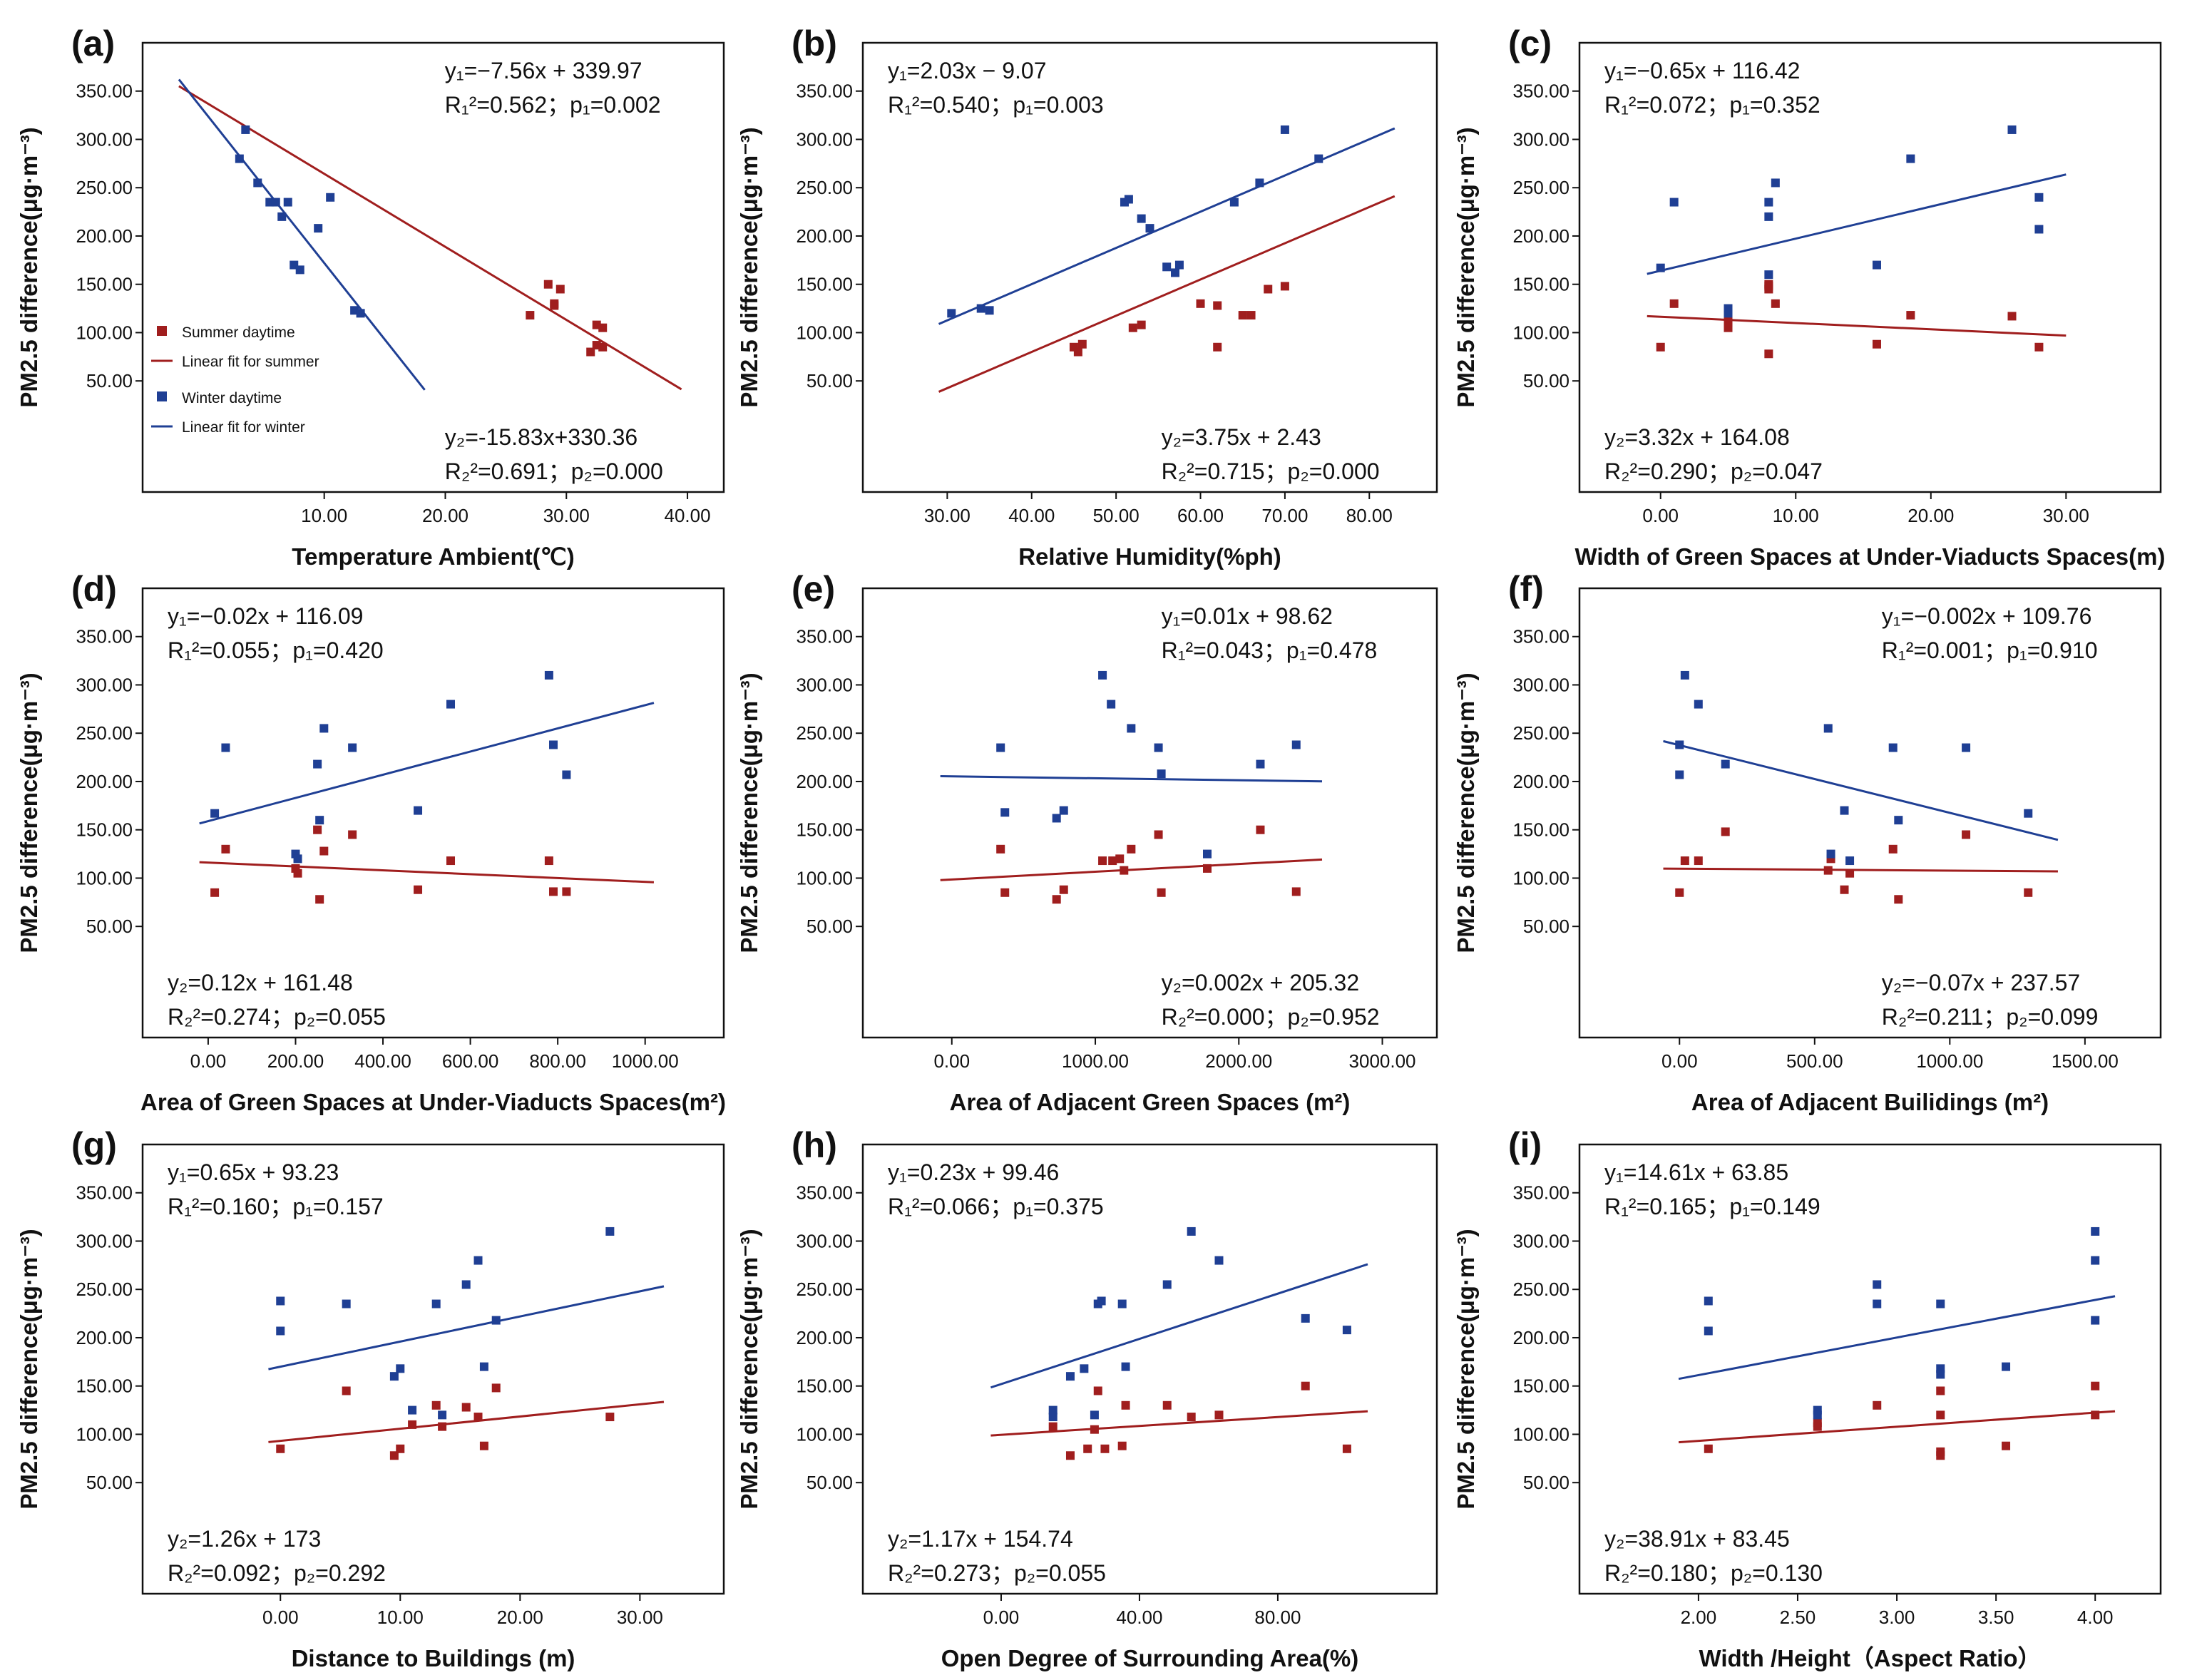 This screenshot has height=1680, width=2202. I want to click on x-axis-title: Width /Height（Aspect Ratio）, so click(1870, 1658).